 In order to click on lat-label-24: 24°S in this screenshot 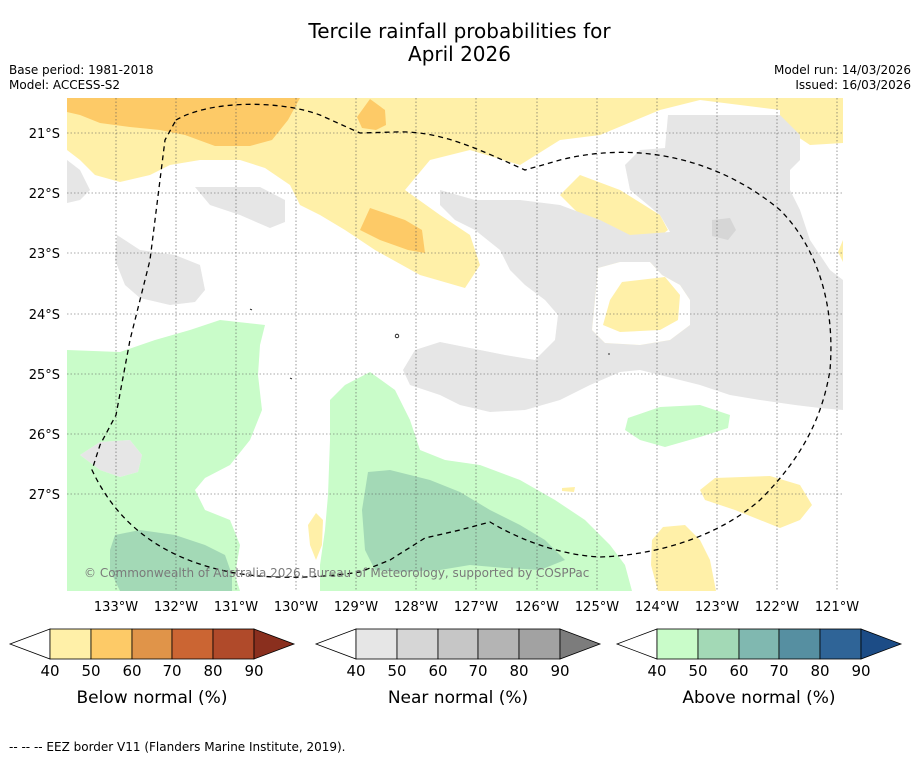, I will do `click(44, 315)`.